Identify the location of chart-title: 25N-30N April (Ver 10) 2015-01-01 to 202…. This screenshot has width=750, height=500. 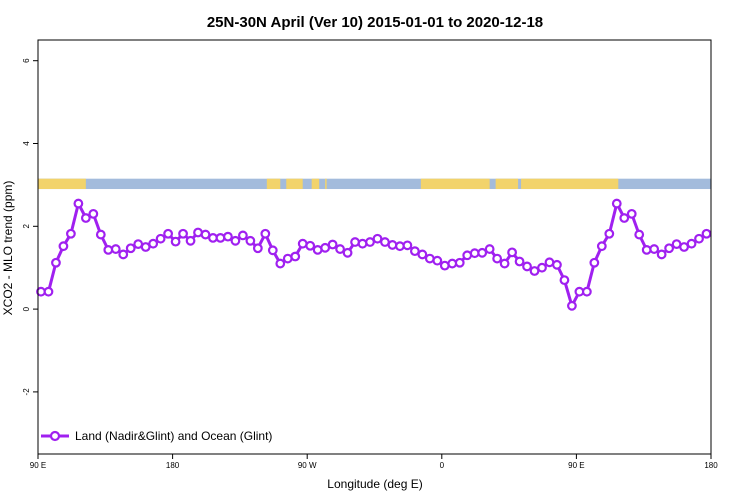
(375, 22).